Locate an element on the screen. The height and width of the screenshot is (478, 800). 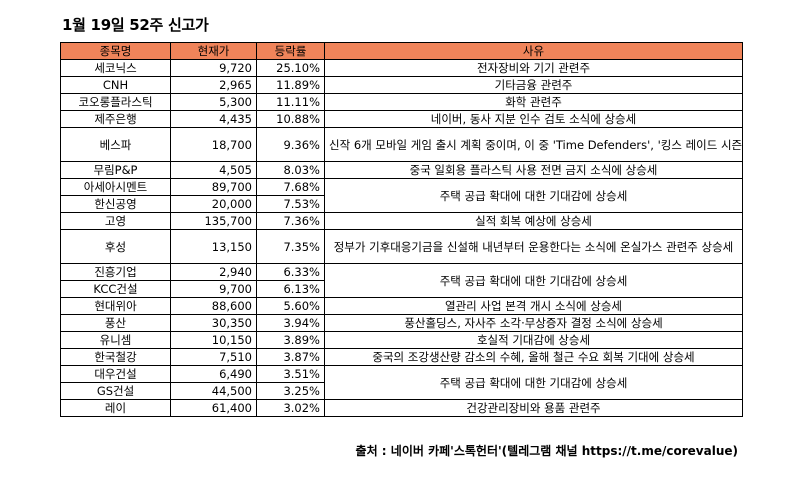
header-reason: 사유 is located at coordinates (533, 51).